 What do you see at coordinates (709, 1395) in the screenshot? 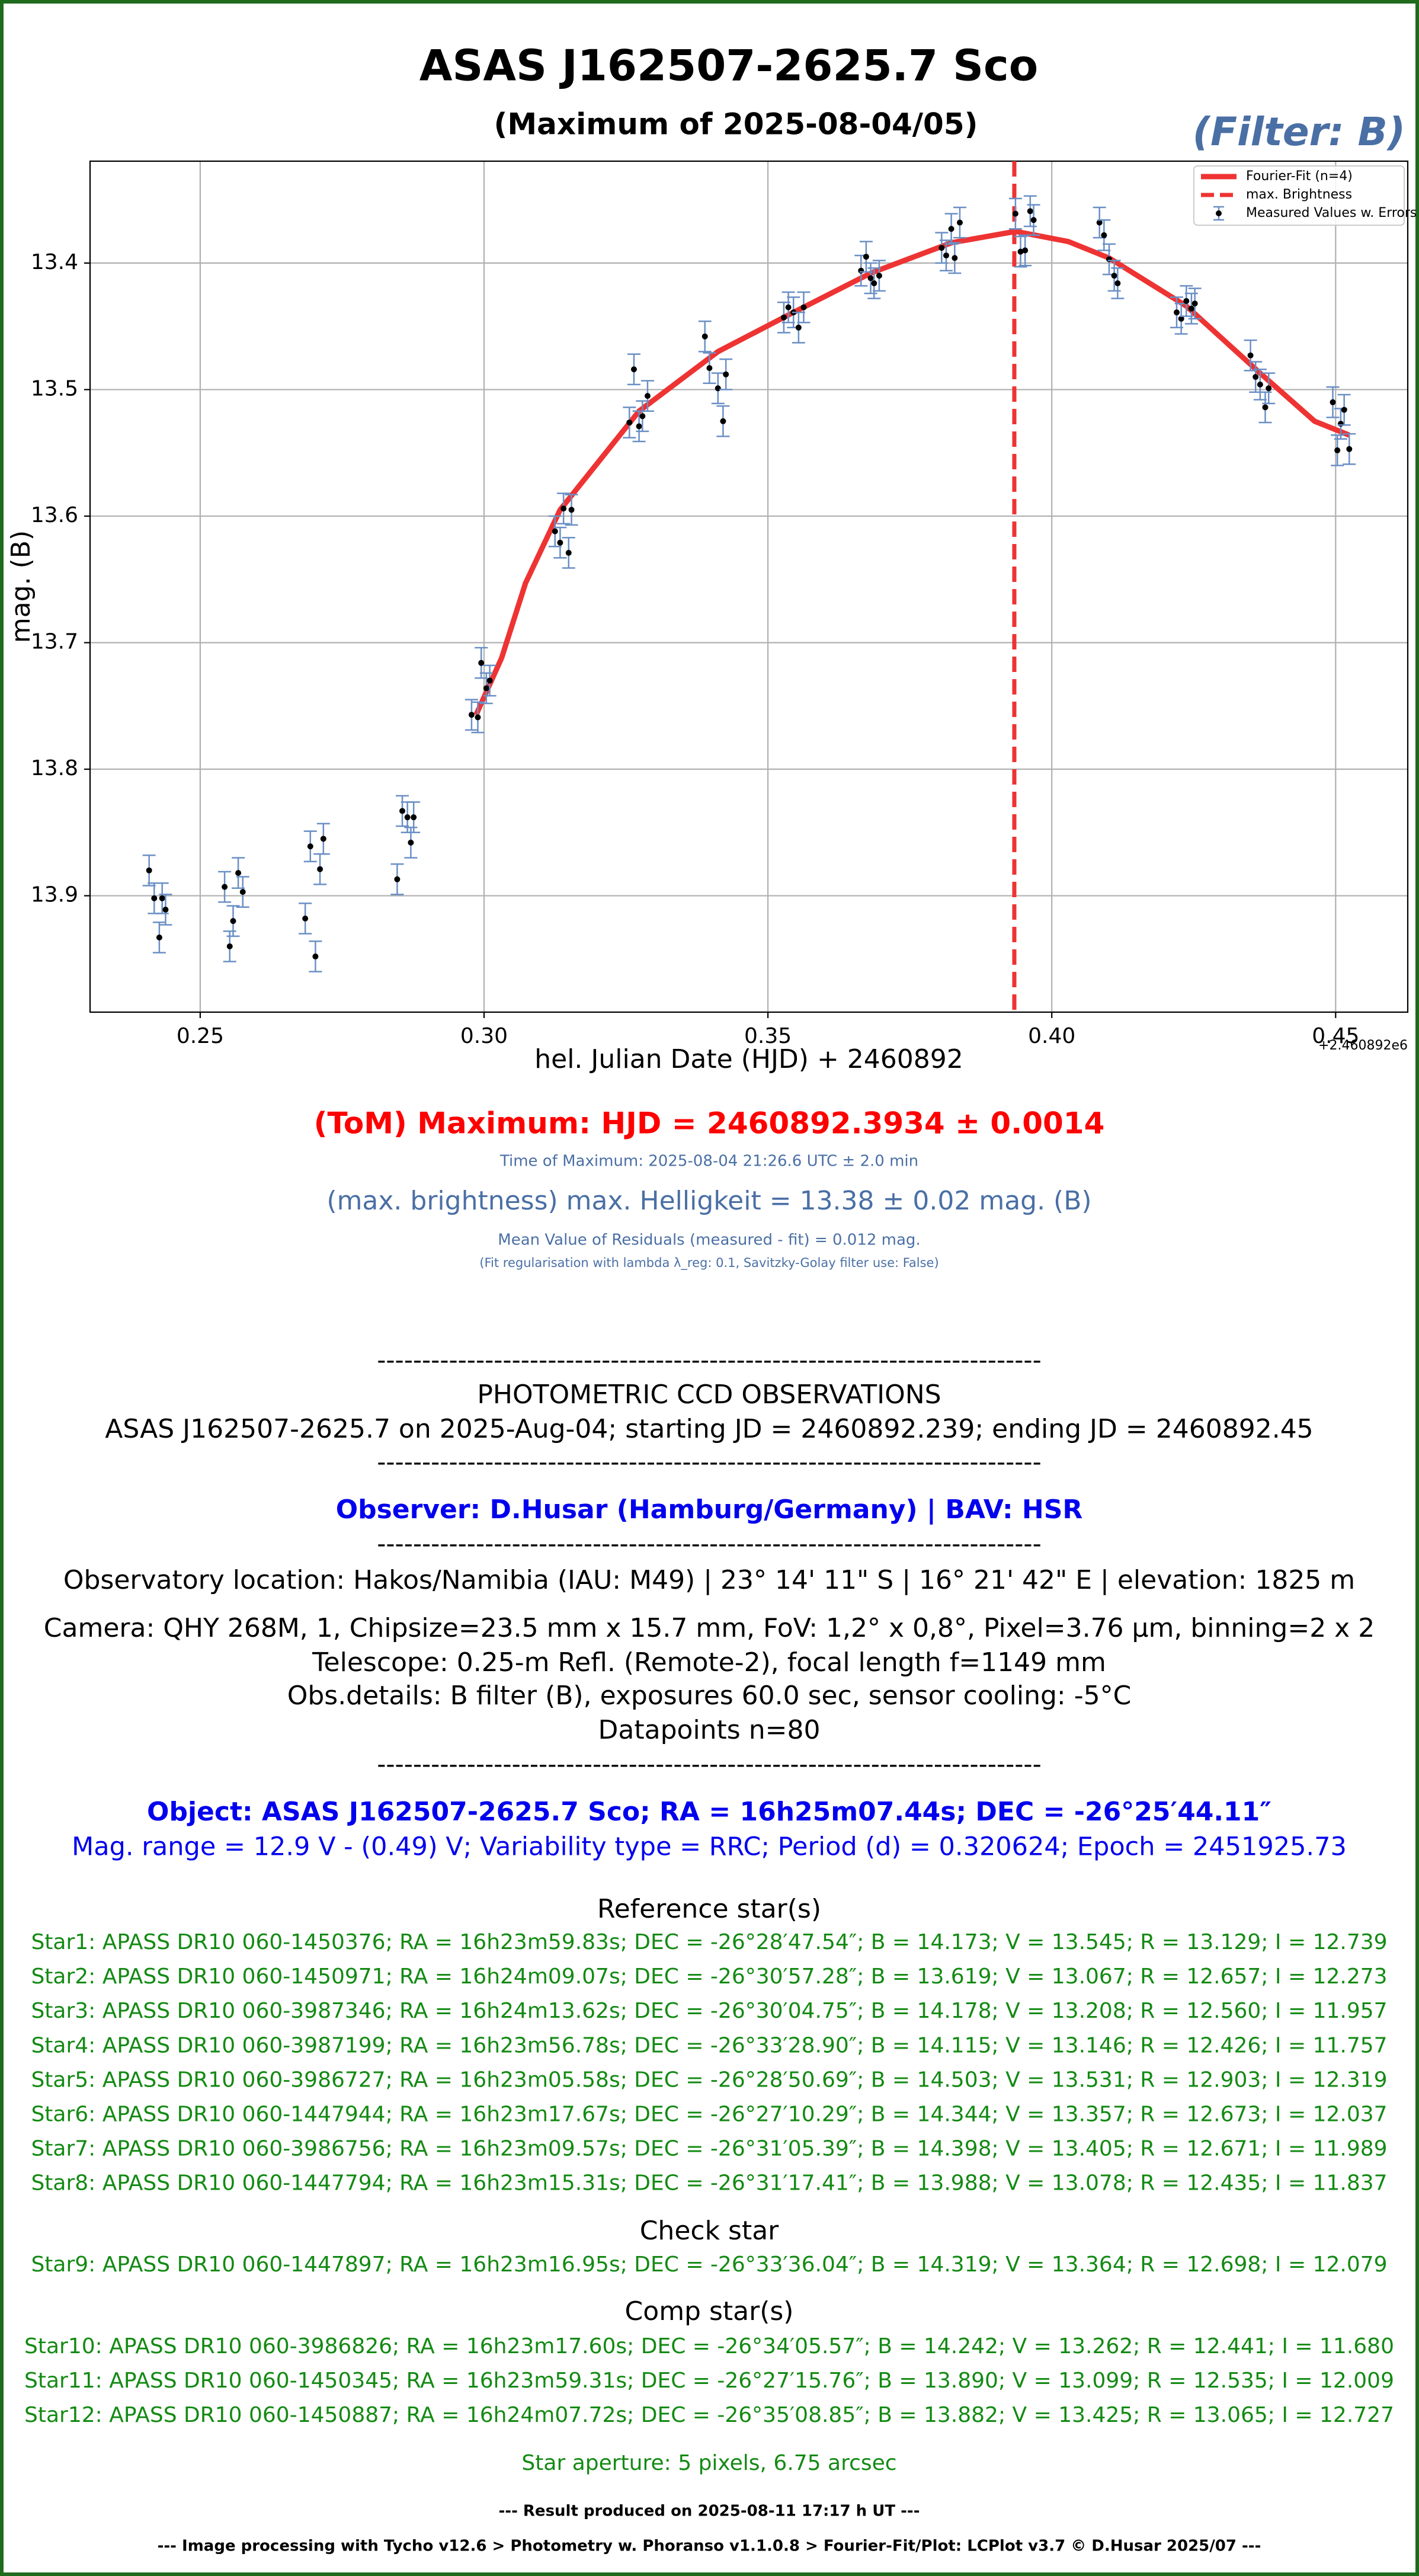
I see `report-line: PHOTOMETRIC CCD OBSERVATIONS` at bounding box center [709, 1395].